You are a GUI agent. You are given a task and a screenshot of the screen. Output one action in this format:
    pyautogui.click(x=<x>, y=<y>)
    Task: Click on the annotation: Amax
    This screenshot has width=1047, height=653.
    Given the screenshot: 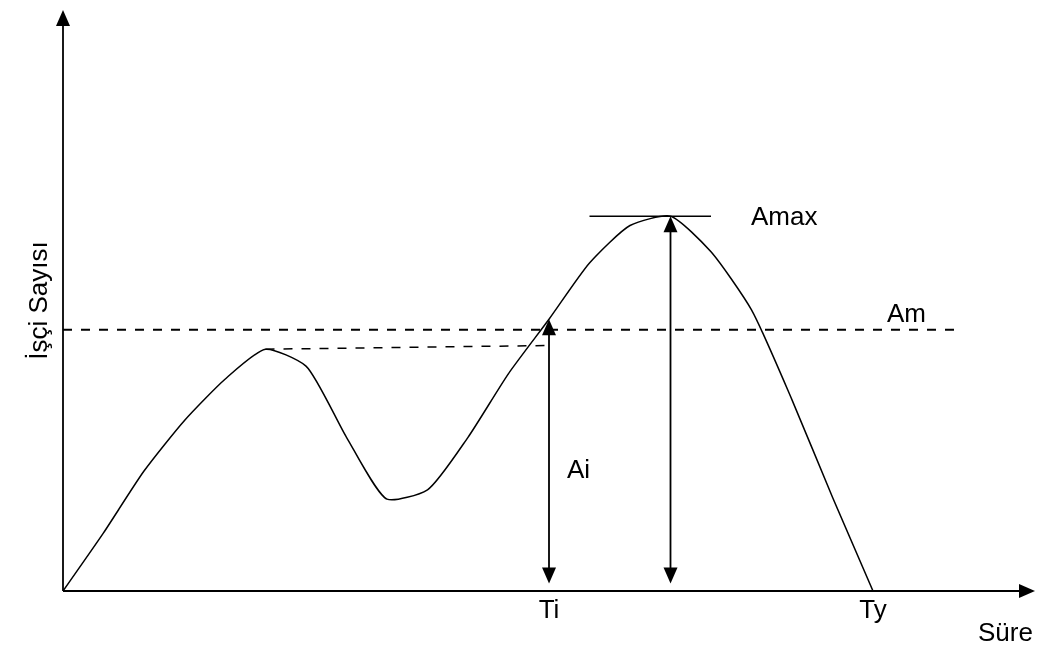 What is the action you would take?
    pyautogui.click(x=784, y=216)
    